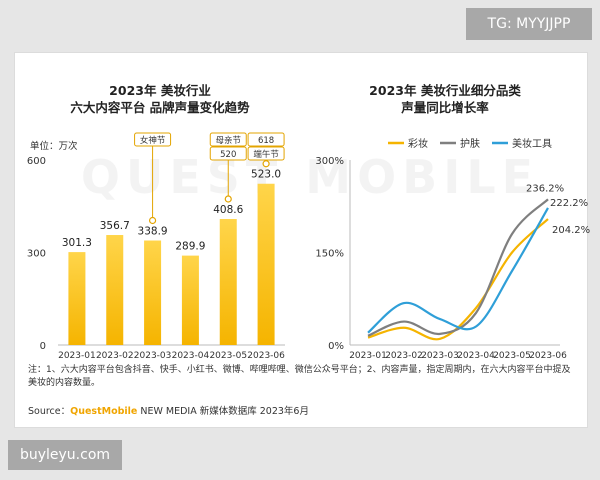 This screenshot has height=480, width=600. Describe the element at coordinates (65, 455) in the screenshot. I see `watermark-site: buyleyu.com` at that location.